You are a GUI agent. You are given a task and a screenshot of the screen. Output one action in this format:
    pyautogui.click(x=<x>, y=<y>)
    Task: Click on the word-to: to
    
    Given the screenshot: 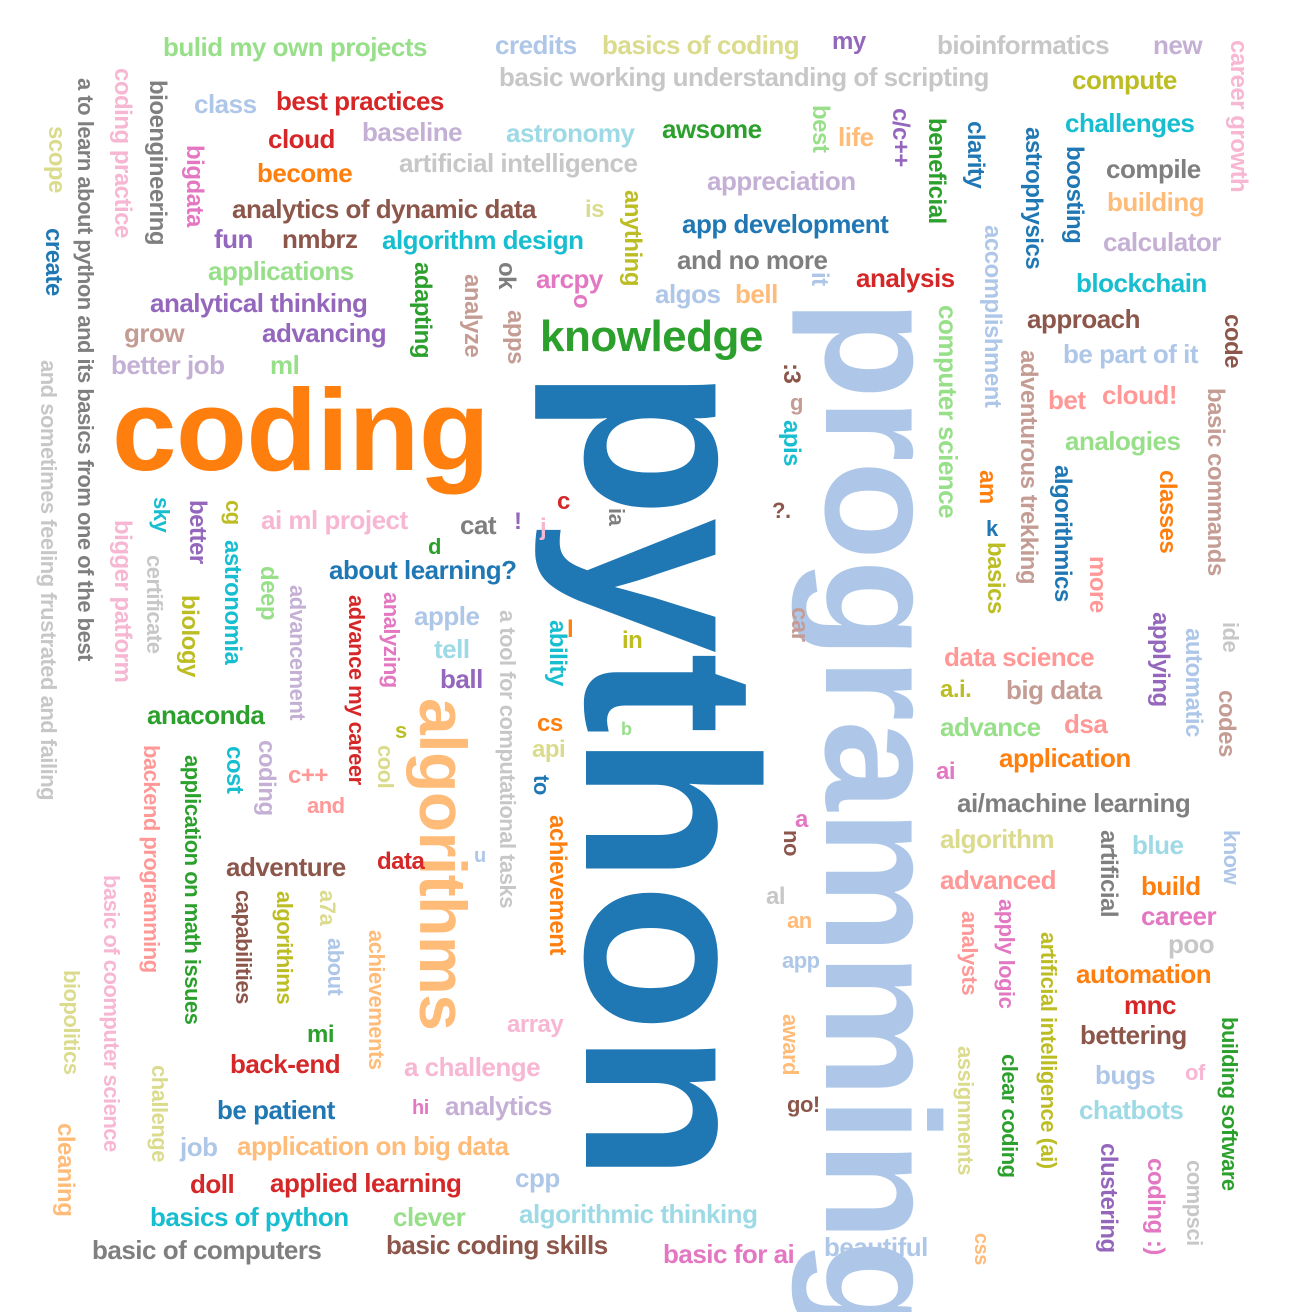 What is the action you would take?
    pyautogui.click(x=541, y=785)
    